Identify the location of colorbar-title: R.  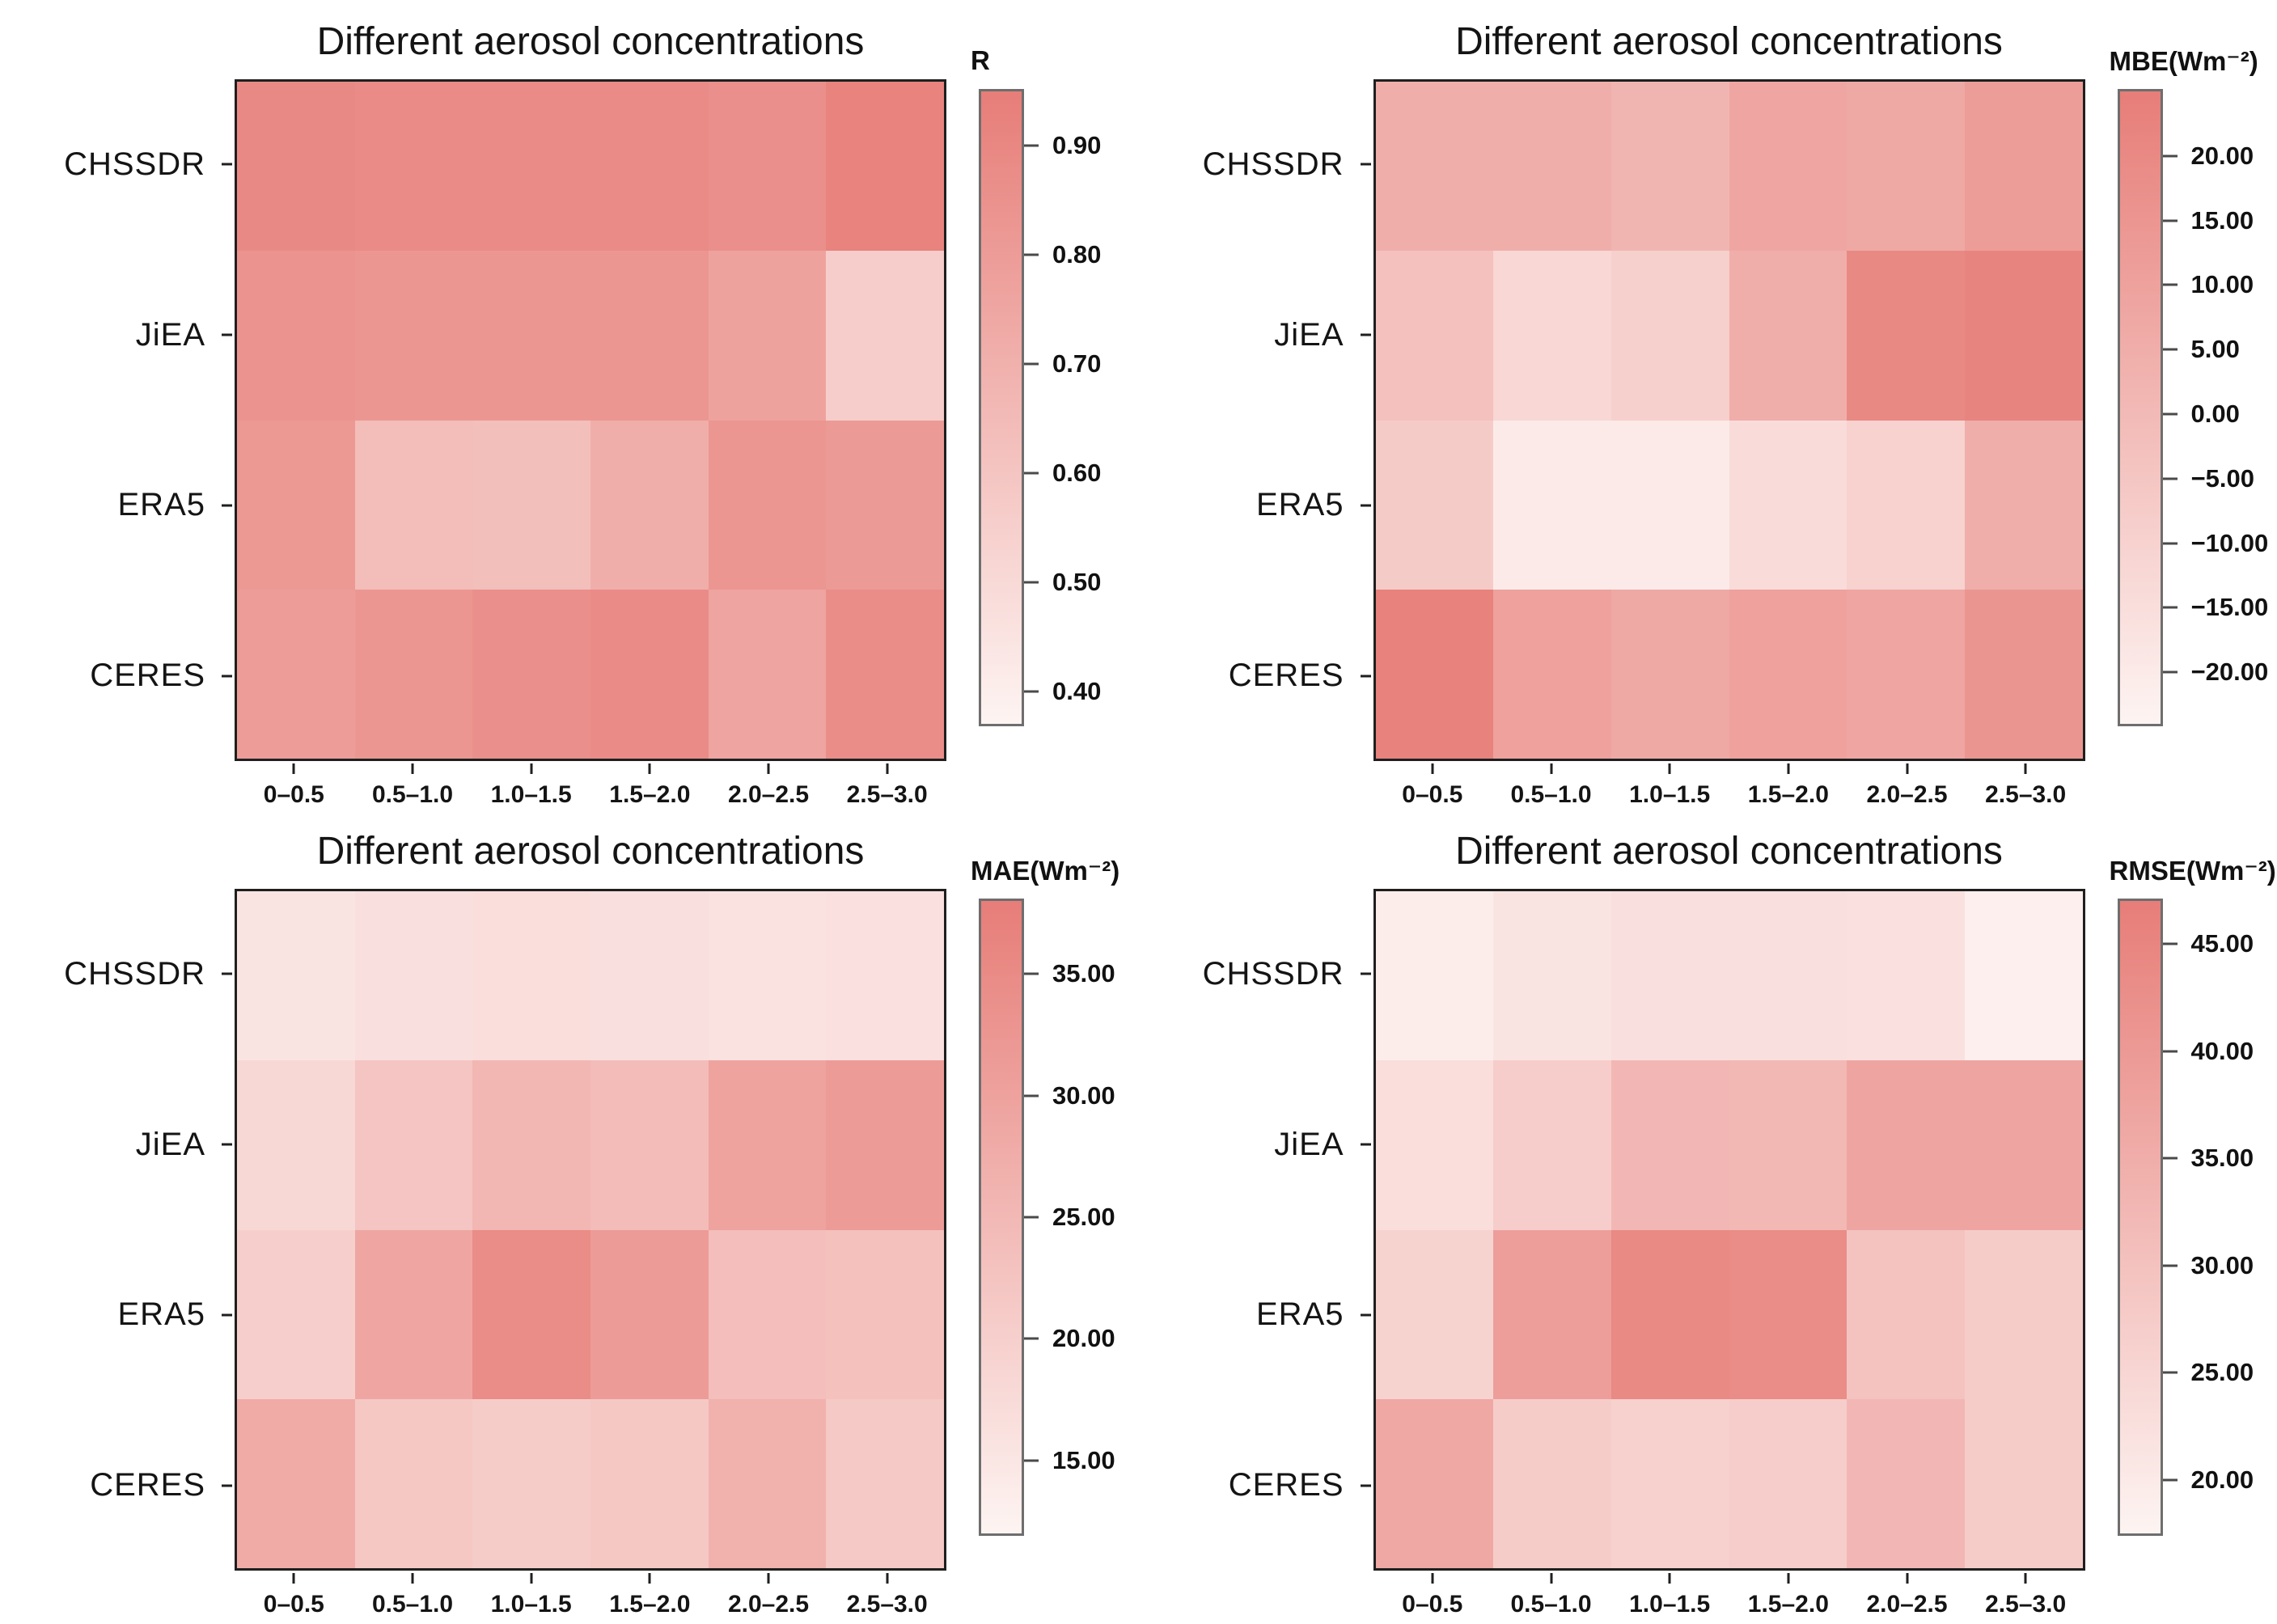
(980, 60).